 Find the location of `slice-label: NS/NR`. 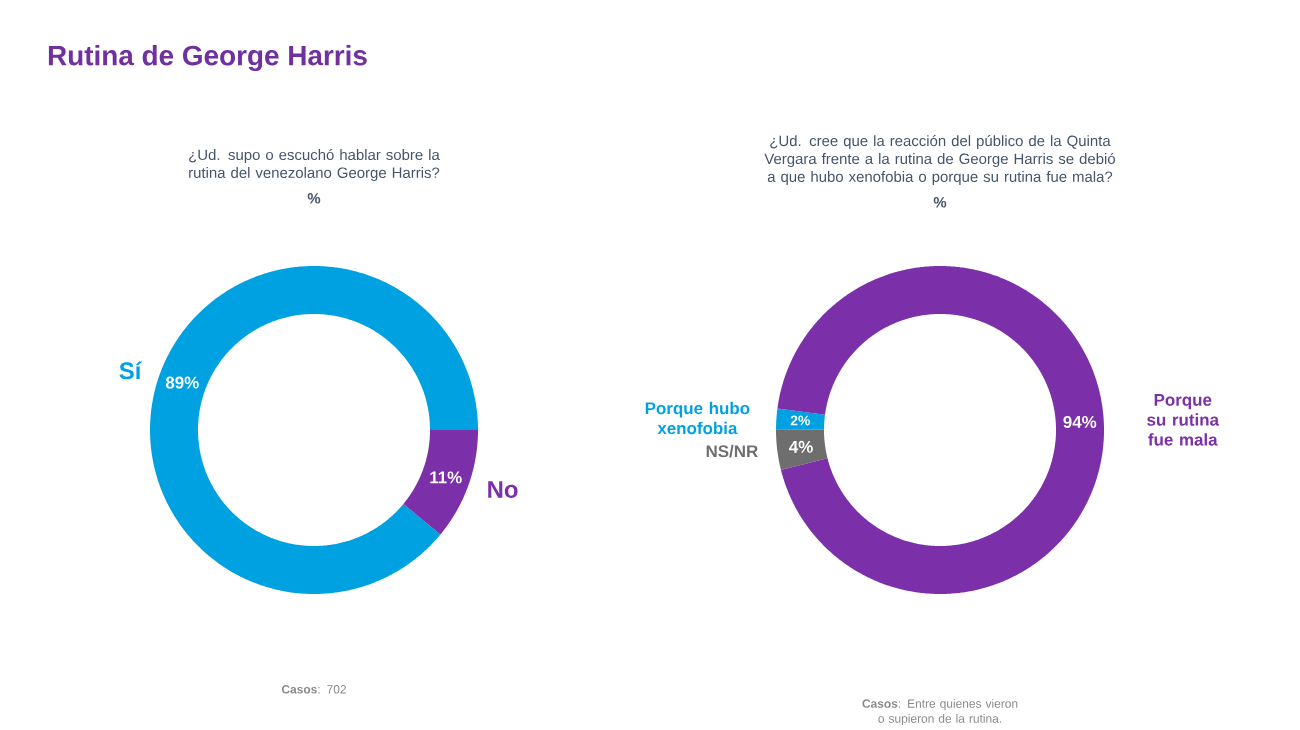

slice-label: NS/NR is located at coordinates (732, 451).